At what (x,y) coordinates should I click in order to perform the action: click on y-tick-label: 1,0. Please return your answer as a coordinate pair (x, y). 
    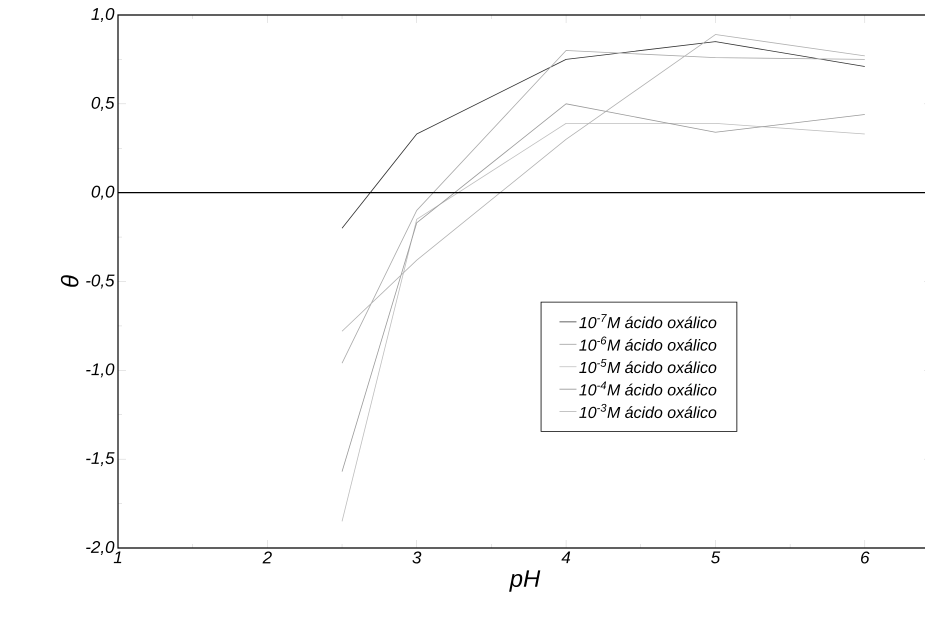
    Looking at the image, I should click on (102, 15).